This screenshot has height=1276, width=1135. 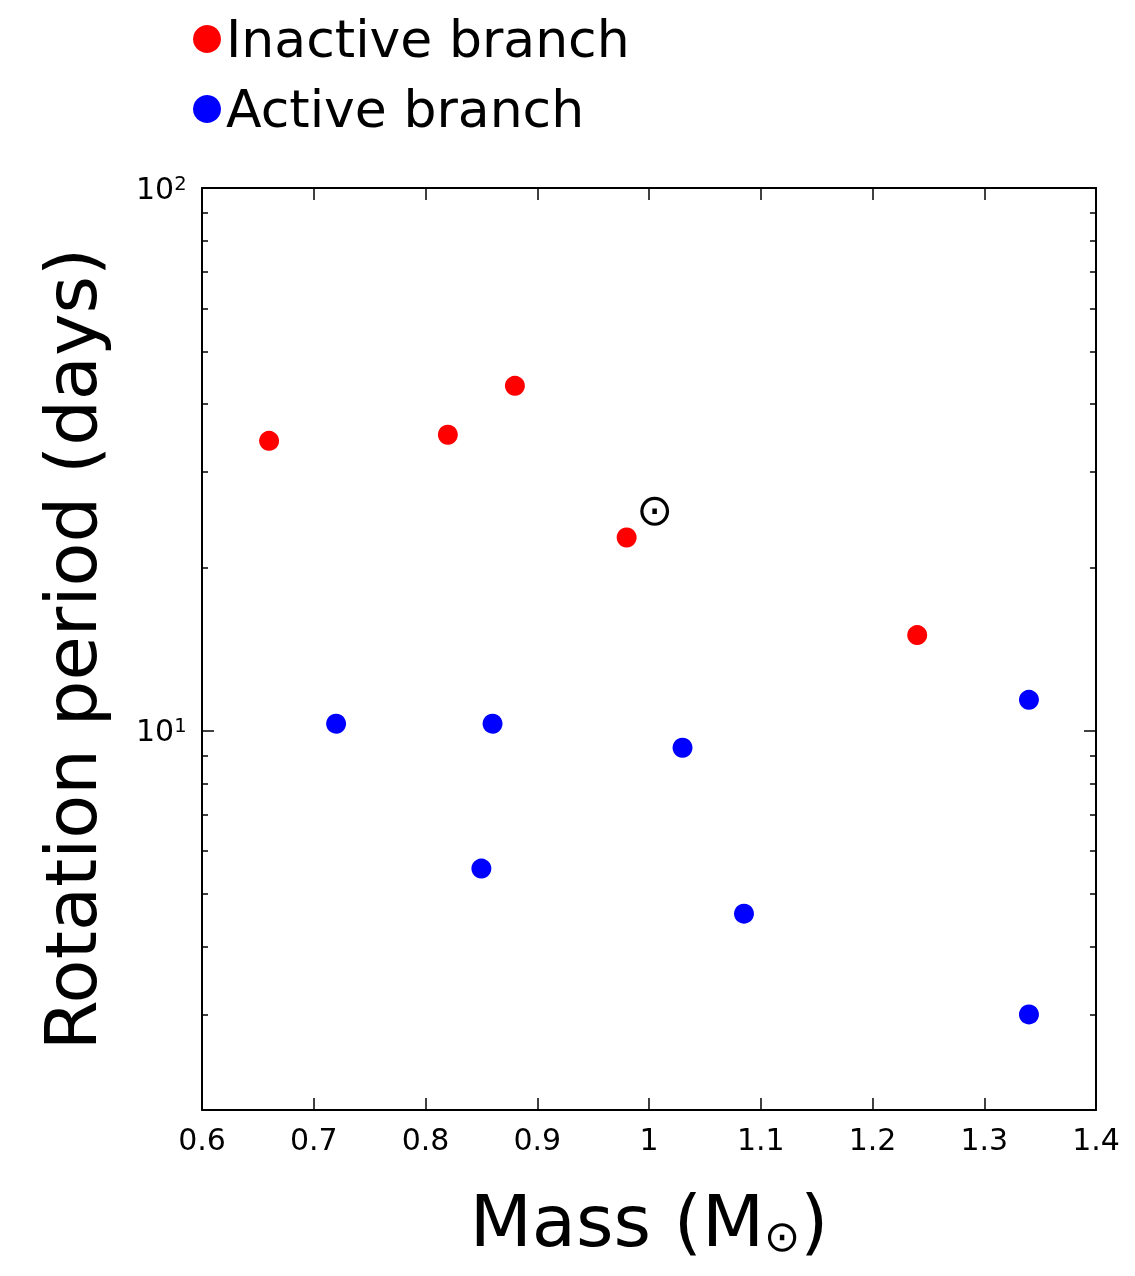 I want to click on legend-label: Active branch, so click(x=405, y=109).